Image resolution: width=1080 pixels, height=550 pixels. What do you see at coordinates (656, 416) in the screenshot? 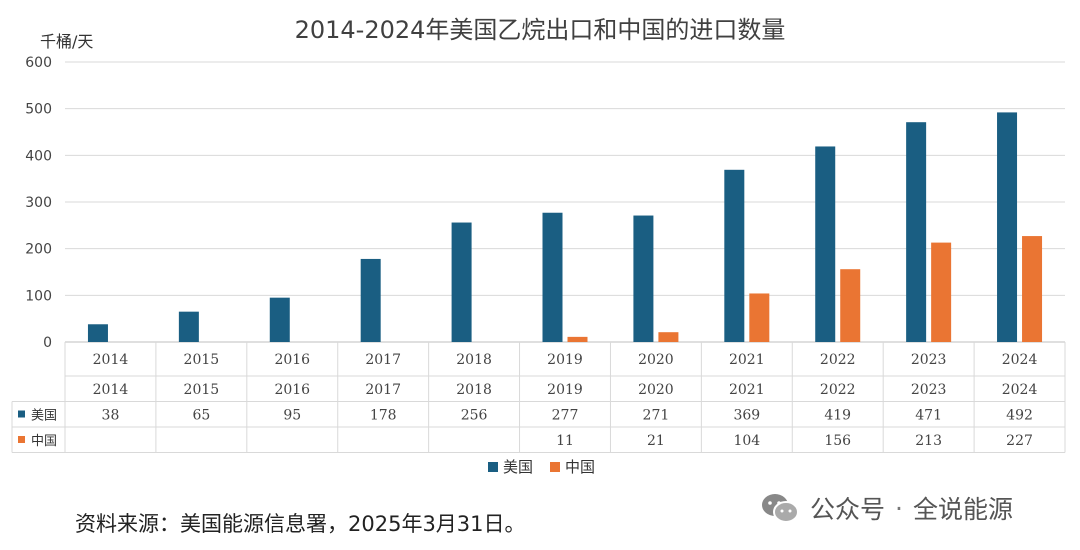
I see `table-value-cell: 271` at bounding box center [656, 416].